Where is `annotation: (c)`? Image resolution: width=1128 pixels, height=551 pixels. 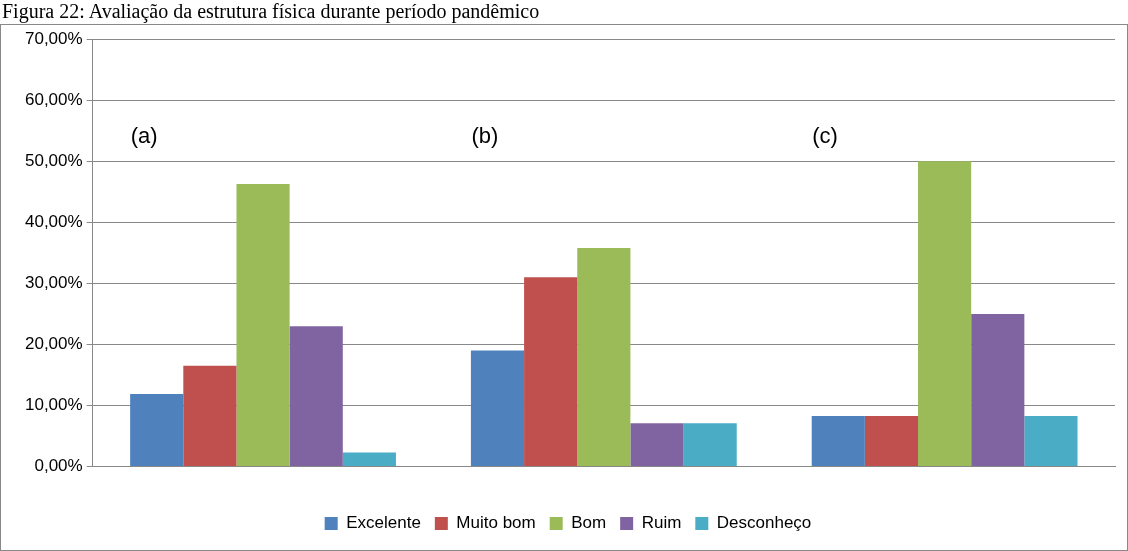 annotation: (c) is located at coordinates (825, 135).